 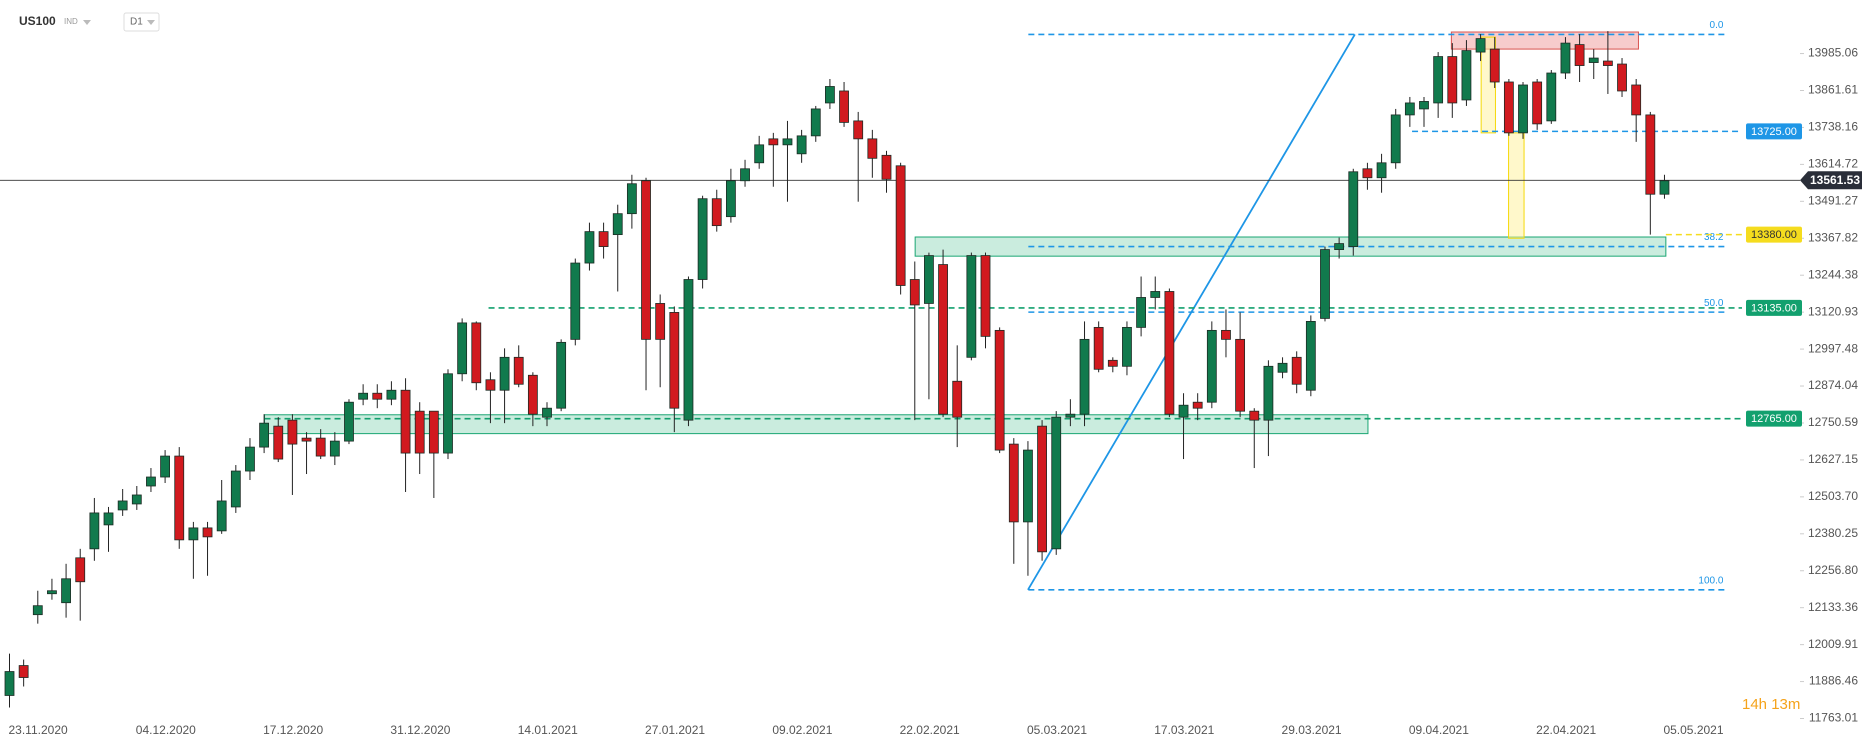 I want to click on dropdown-arrow, so click(x=87, y=22).